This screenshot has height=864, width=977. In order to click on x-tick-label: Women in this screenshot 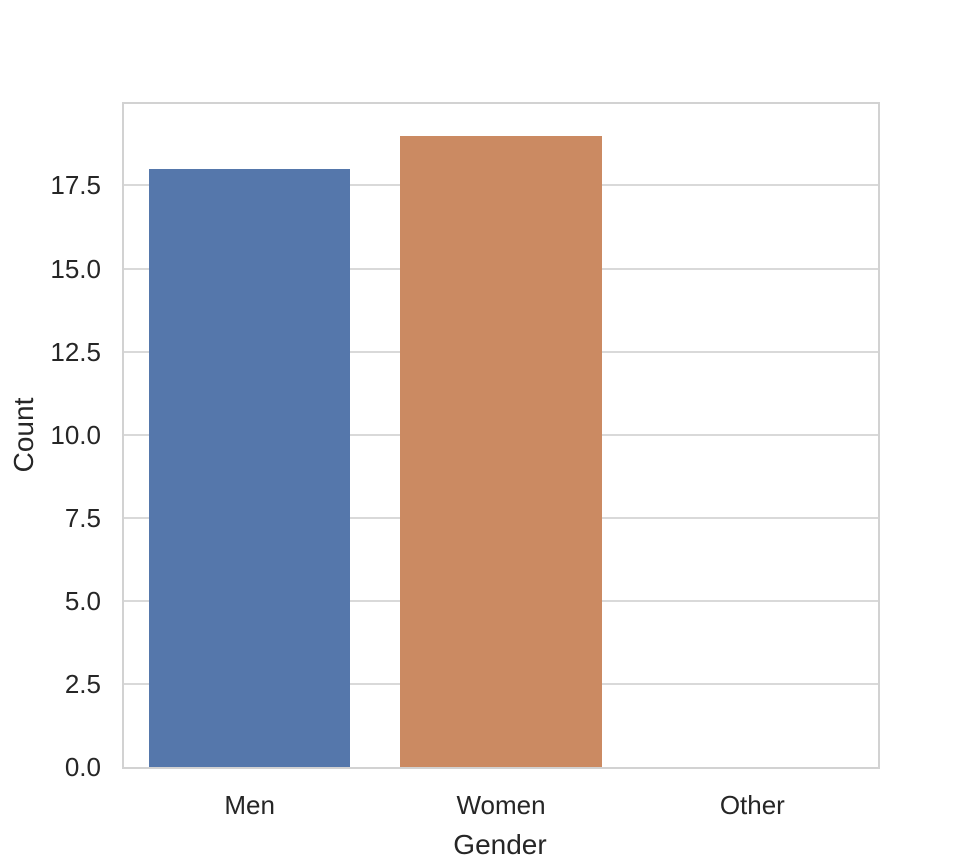, I will do `click(501, 805)`.